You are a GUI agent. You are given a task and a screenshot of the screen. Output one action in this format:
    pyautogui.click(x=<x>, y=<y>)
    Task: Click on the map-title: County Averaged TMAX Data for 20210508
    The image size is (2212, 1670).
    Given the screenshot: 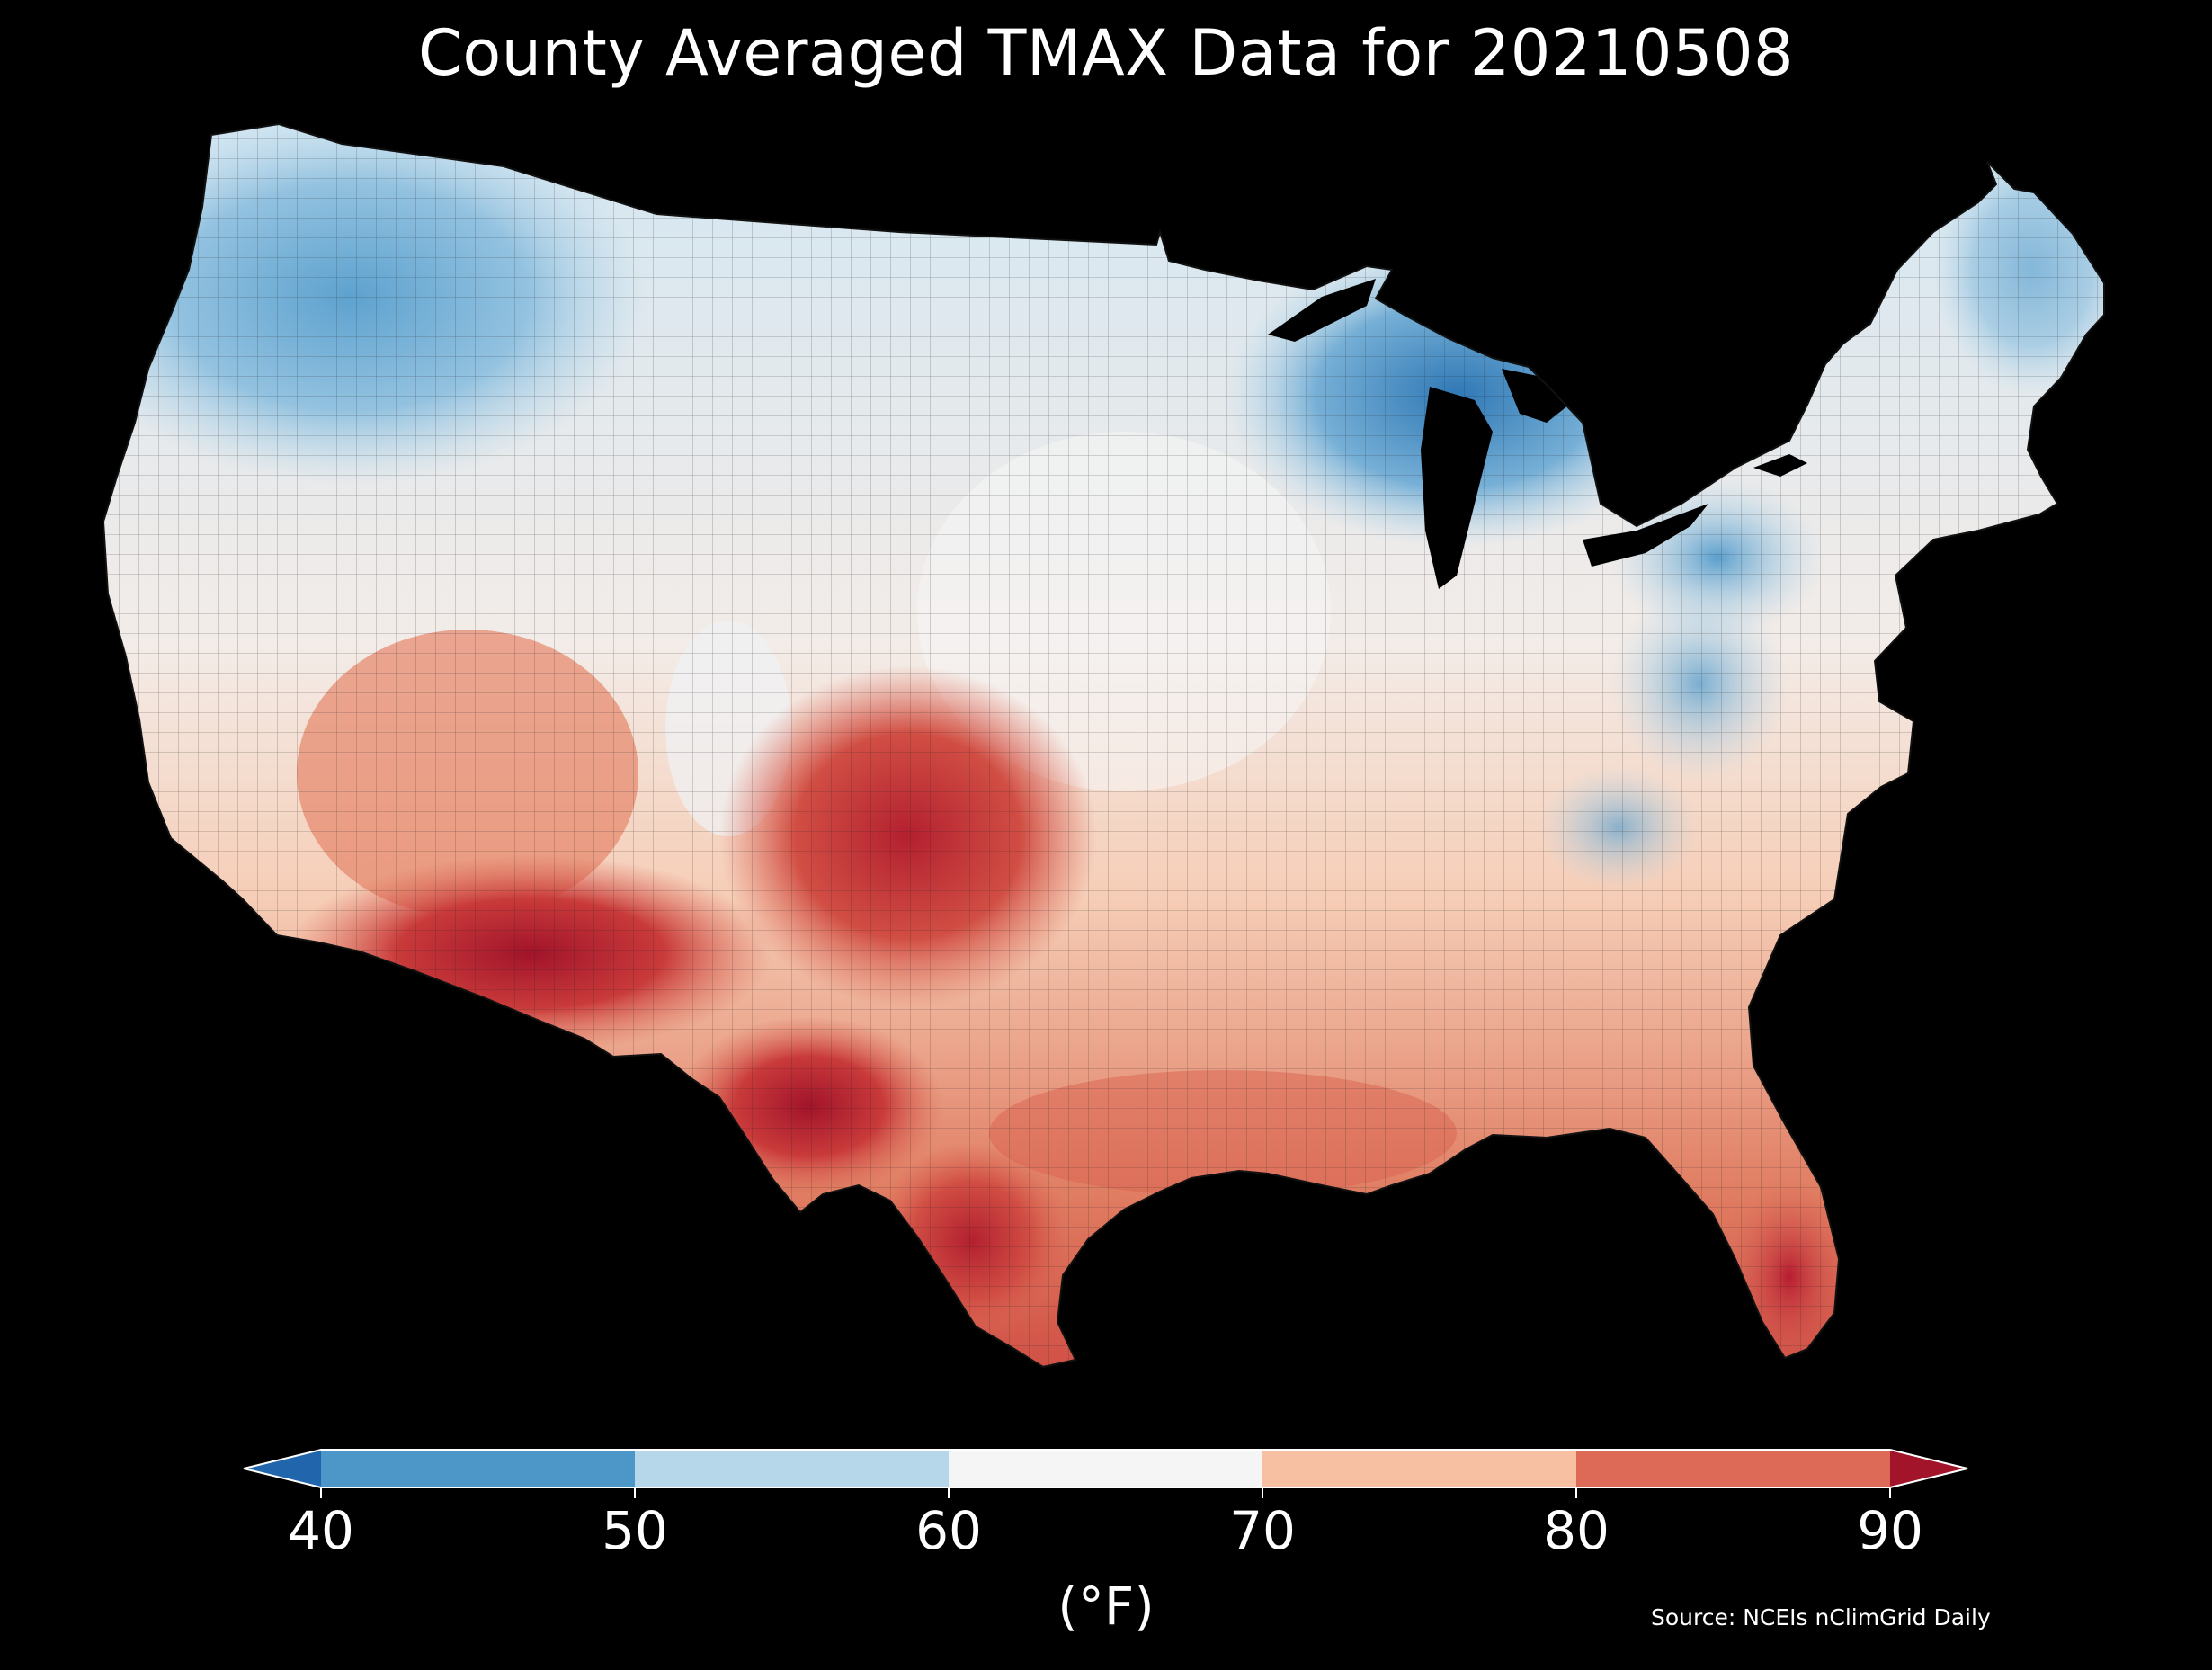 What is the action you would take?
    pyautogui.click(x=1106, y=53)
    